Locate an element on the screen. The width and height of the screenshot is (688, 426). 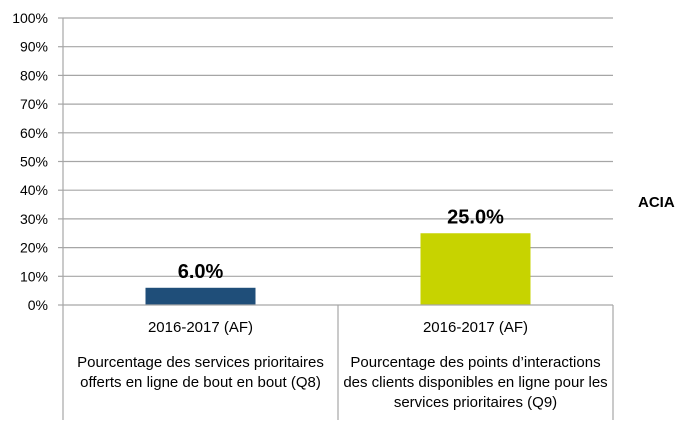
data-label: 25.0% is located at coordinates (475, 217).